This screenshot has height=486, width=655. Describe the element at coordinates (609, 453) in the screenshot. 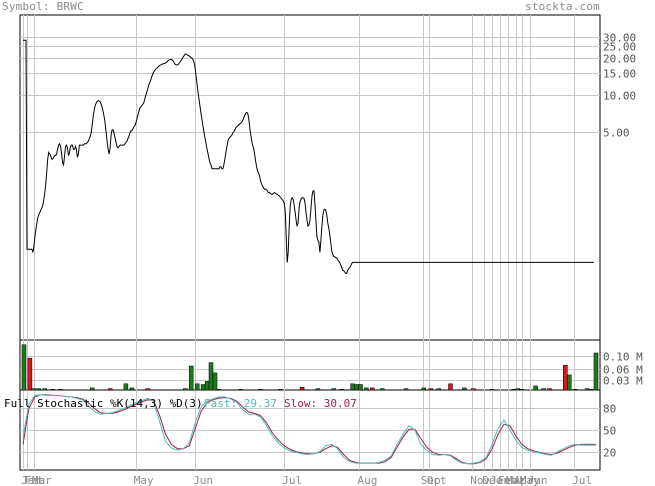

I see `stoch-tick-label: 20` at that location.